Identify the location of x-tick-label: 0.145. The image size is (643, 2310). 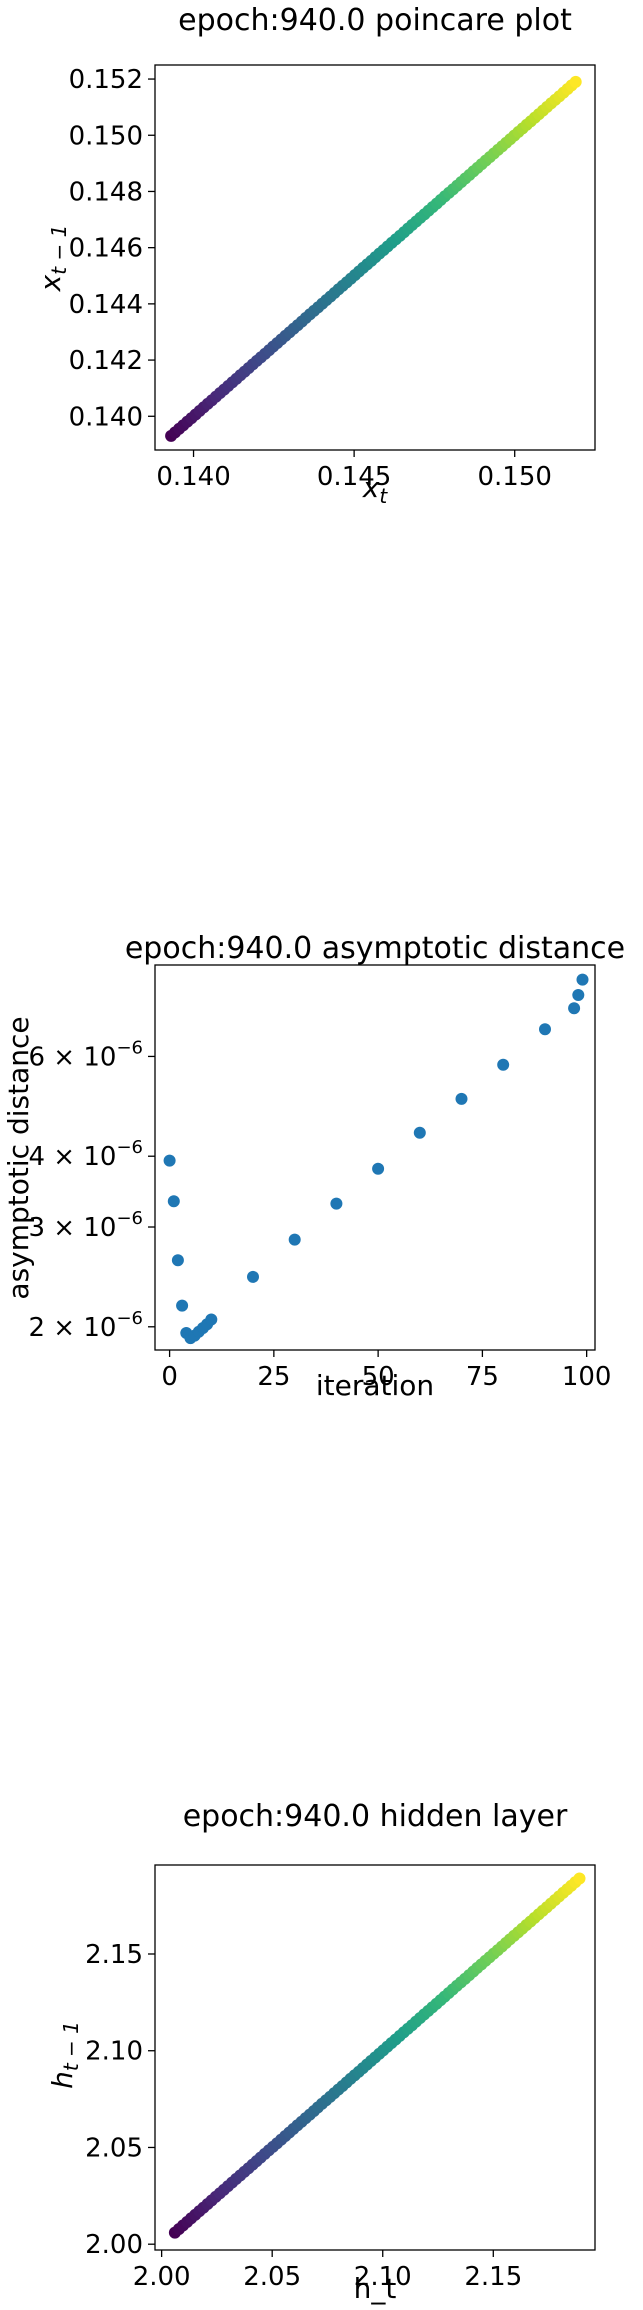
(354, 477).